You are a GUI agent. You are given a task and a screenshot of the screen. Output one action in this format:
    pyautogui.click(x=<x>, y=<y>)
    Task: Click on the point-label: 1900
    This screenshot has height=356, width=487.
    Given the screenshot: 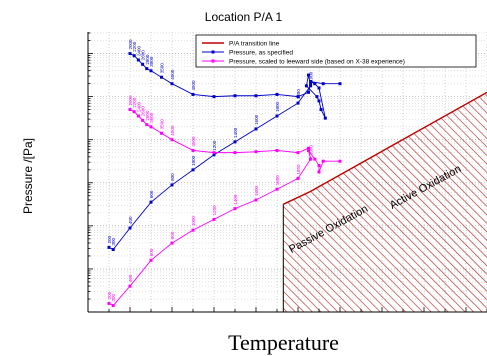 What is the action you would take?
    pyautogui.click(x=311, y=150)
    